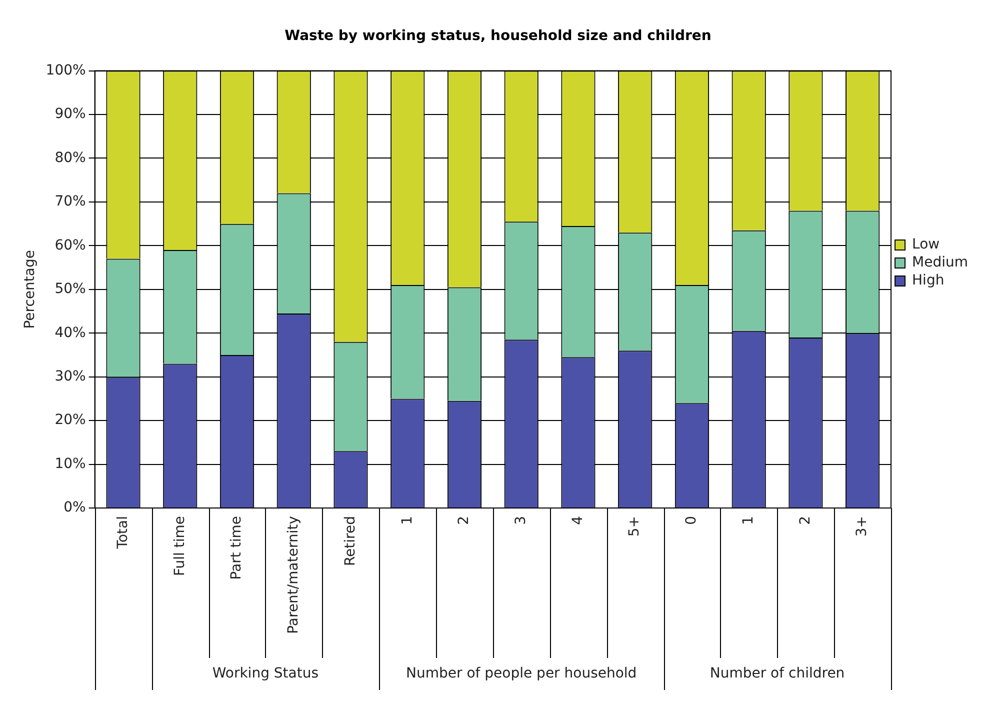 This screenshot has width=992, height=711. Describe the element at coordinates (265, 674) in the screenshot. I see `text: Working Status` at that location.